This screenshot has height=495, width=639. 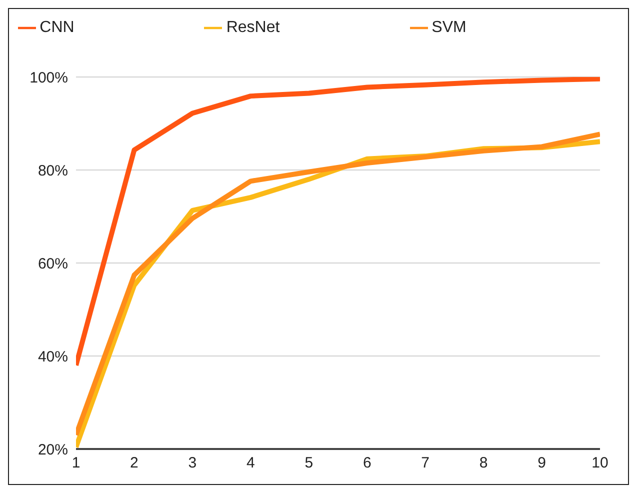 I want to click on x-tick-label: 9, so click(x=542, y=463).